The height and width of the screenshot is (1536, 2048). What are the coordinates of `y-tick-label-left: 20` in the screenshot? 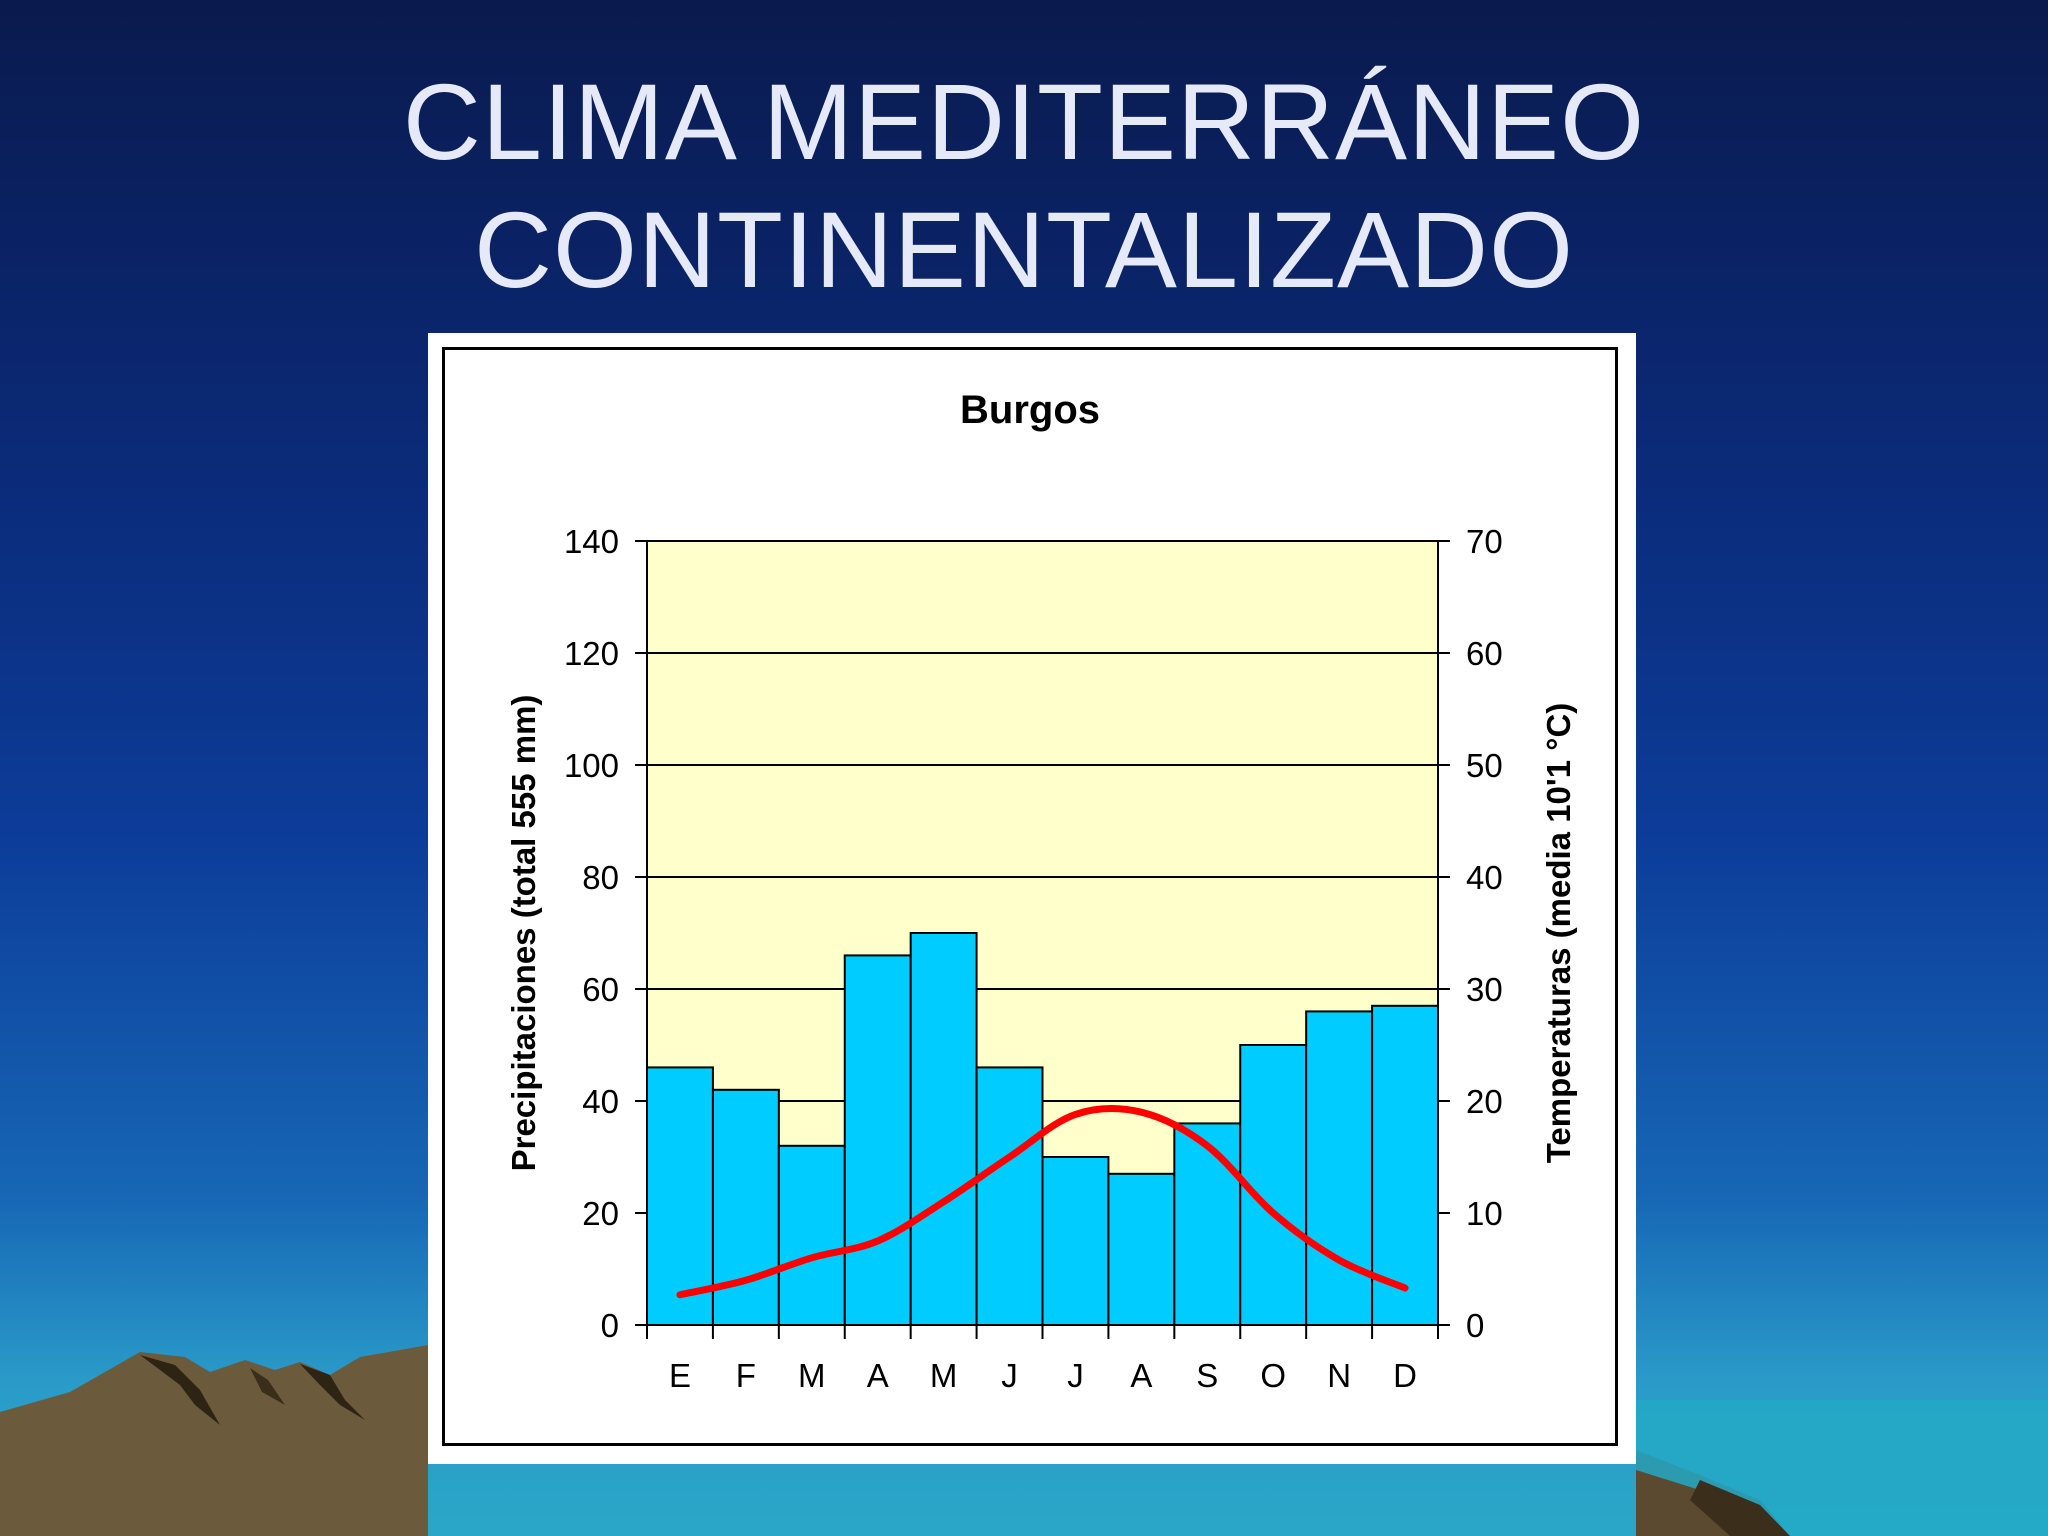 It's located at (600, 1213).